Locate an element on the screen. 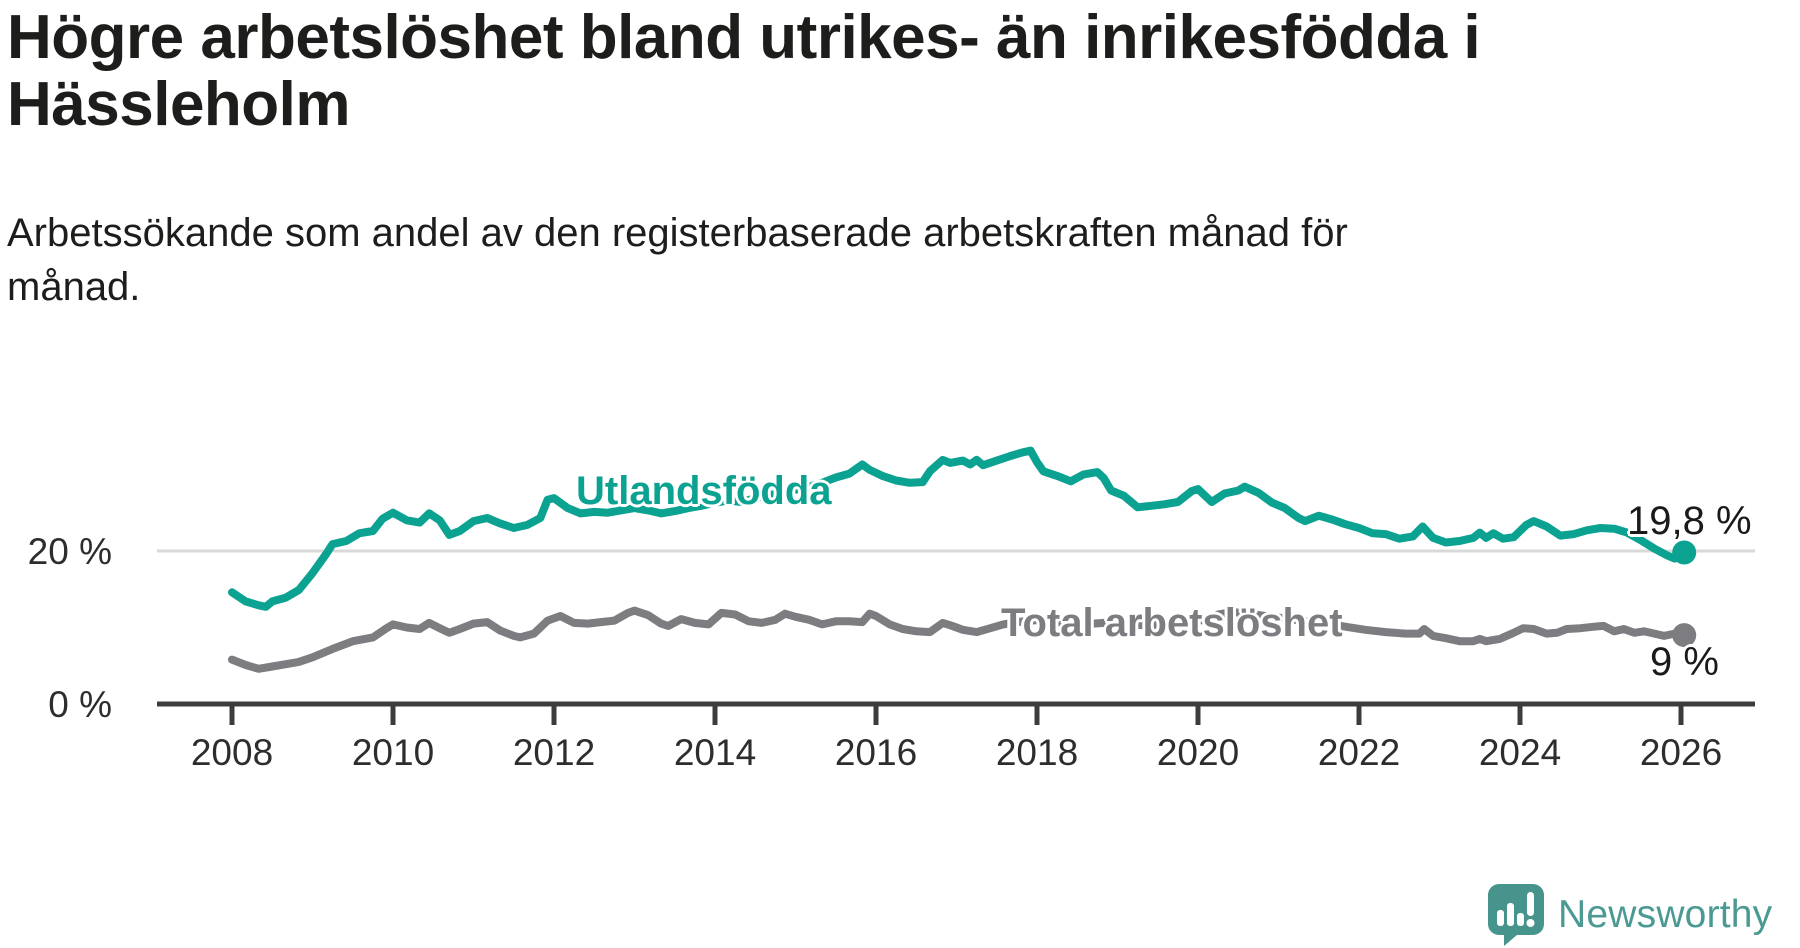 The width and height of the screenshot is (1800, 948). x-tick-label-2008: 2008 is located at coordinates (232, 752).